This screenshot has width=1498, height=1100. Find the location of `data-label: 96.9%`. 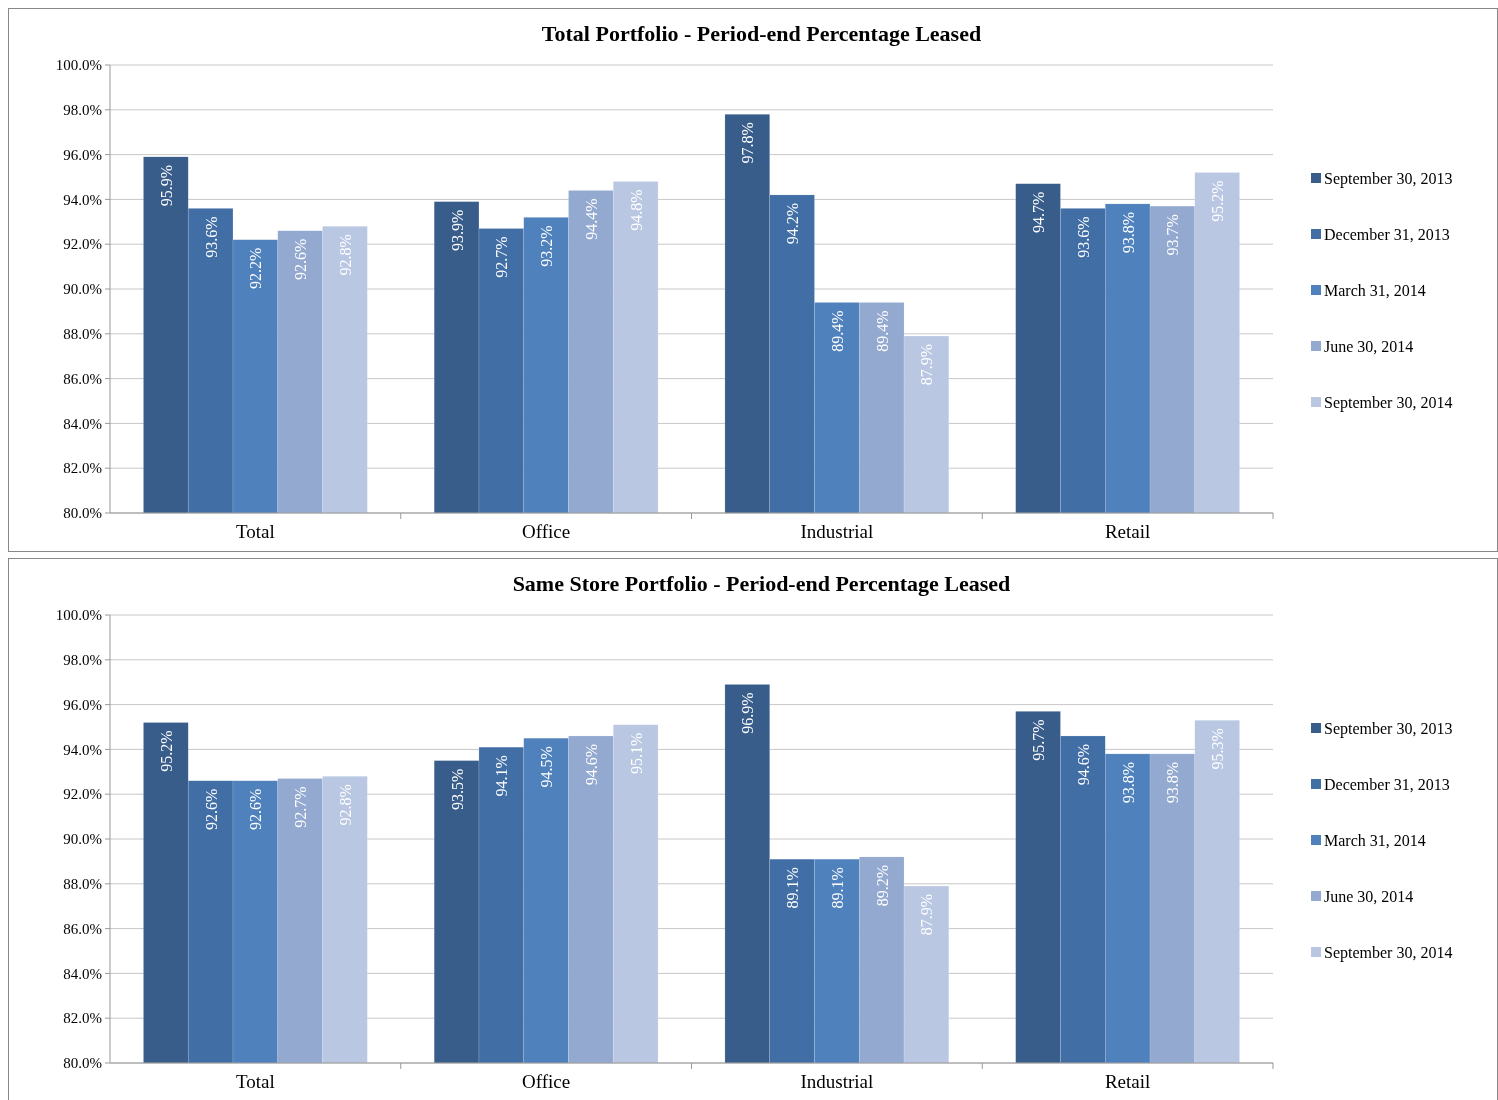

data-label: 96.9% is located at coordinates (748, 713).